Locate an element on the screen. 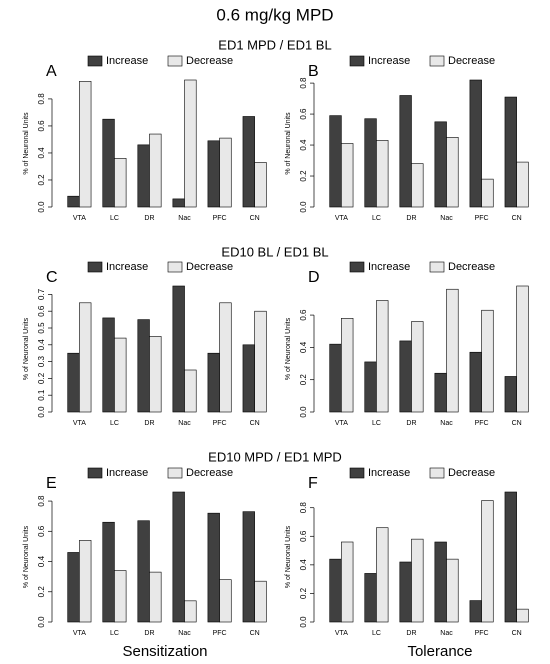 This screenshot has width=550, height=664. row-title: ED1 MPD / ED1 BL is located at coordinates (274, 44).